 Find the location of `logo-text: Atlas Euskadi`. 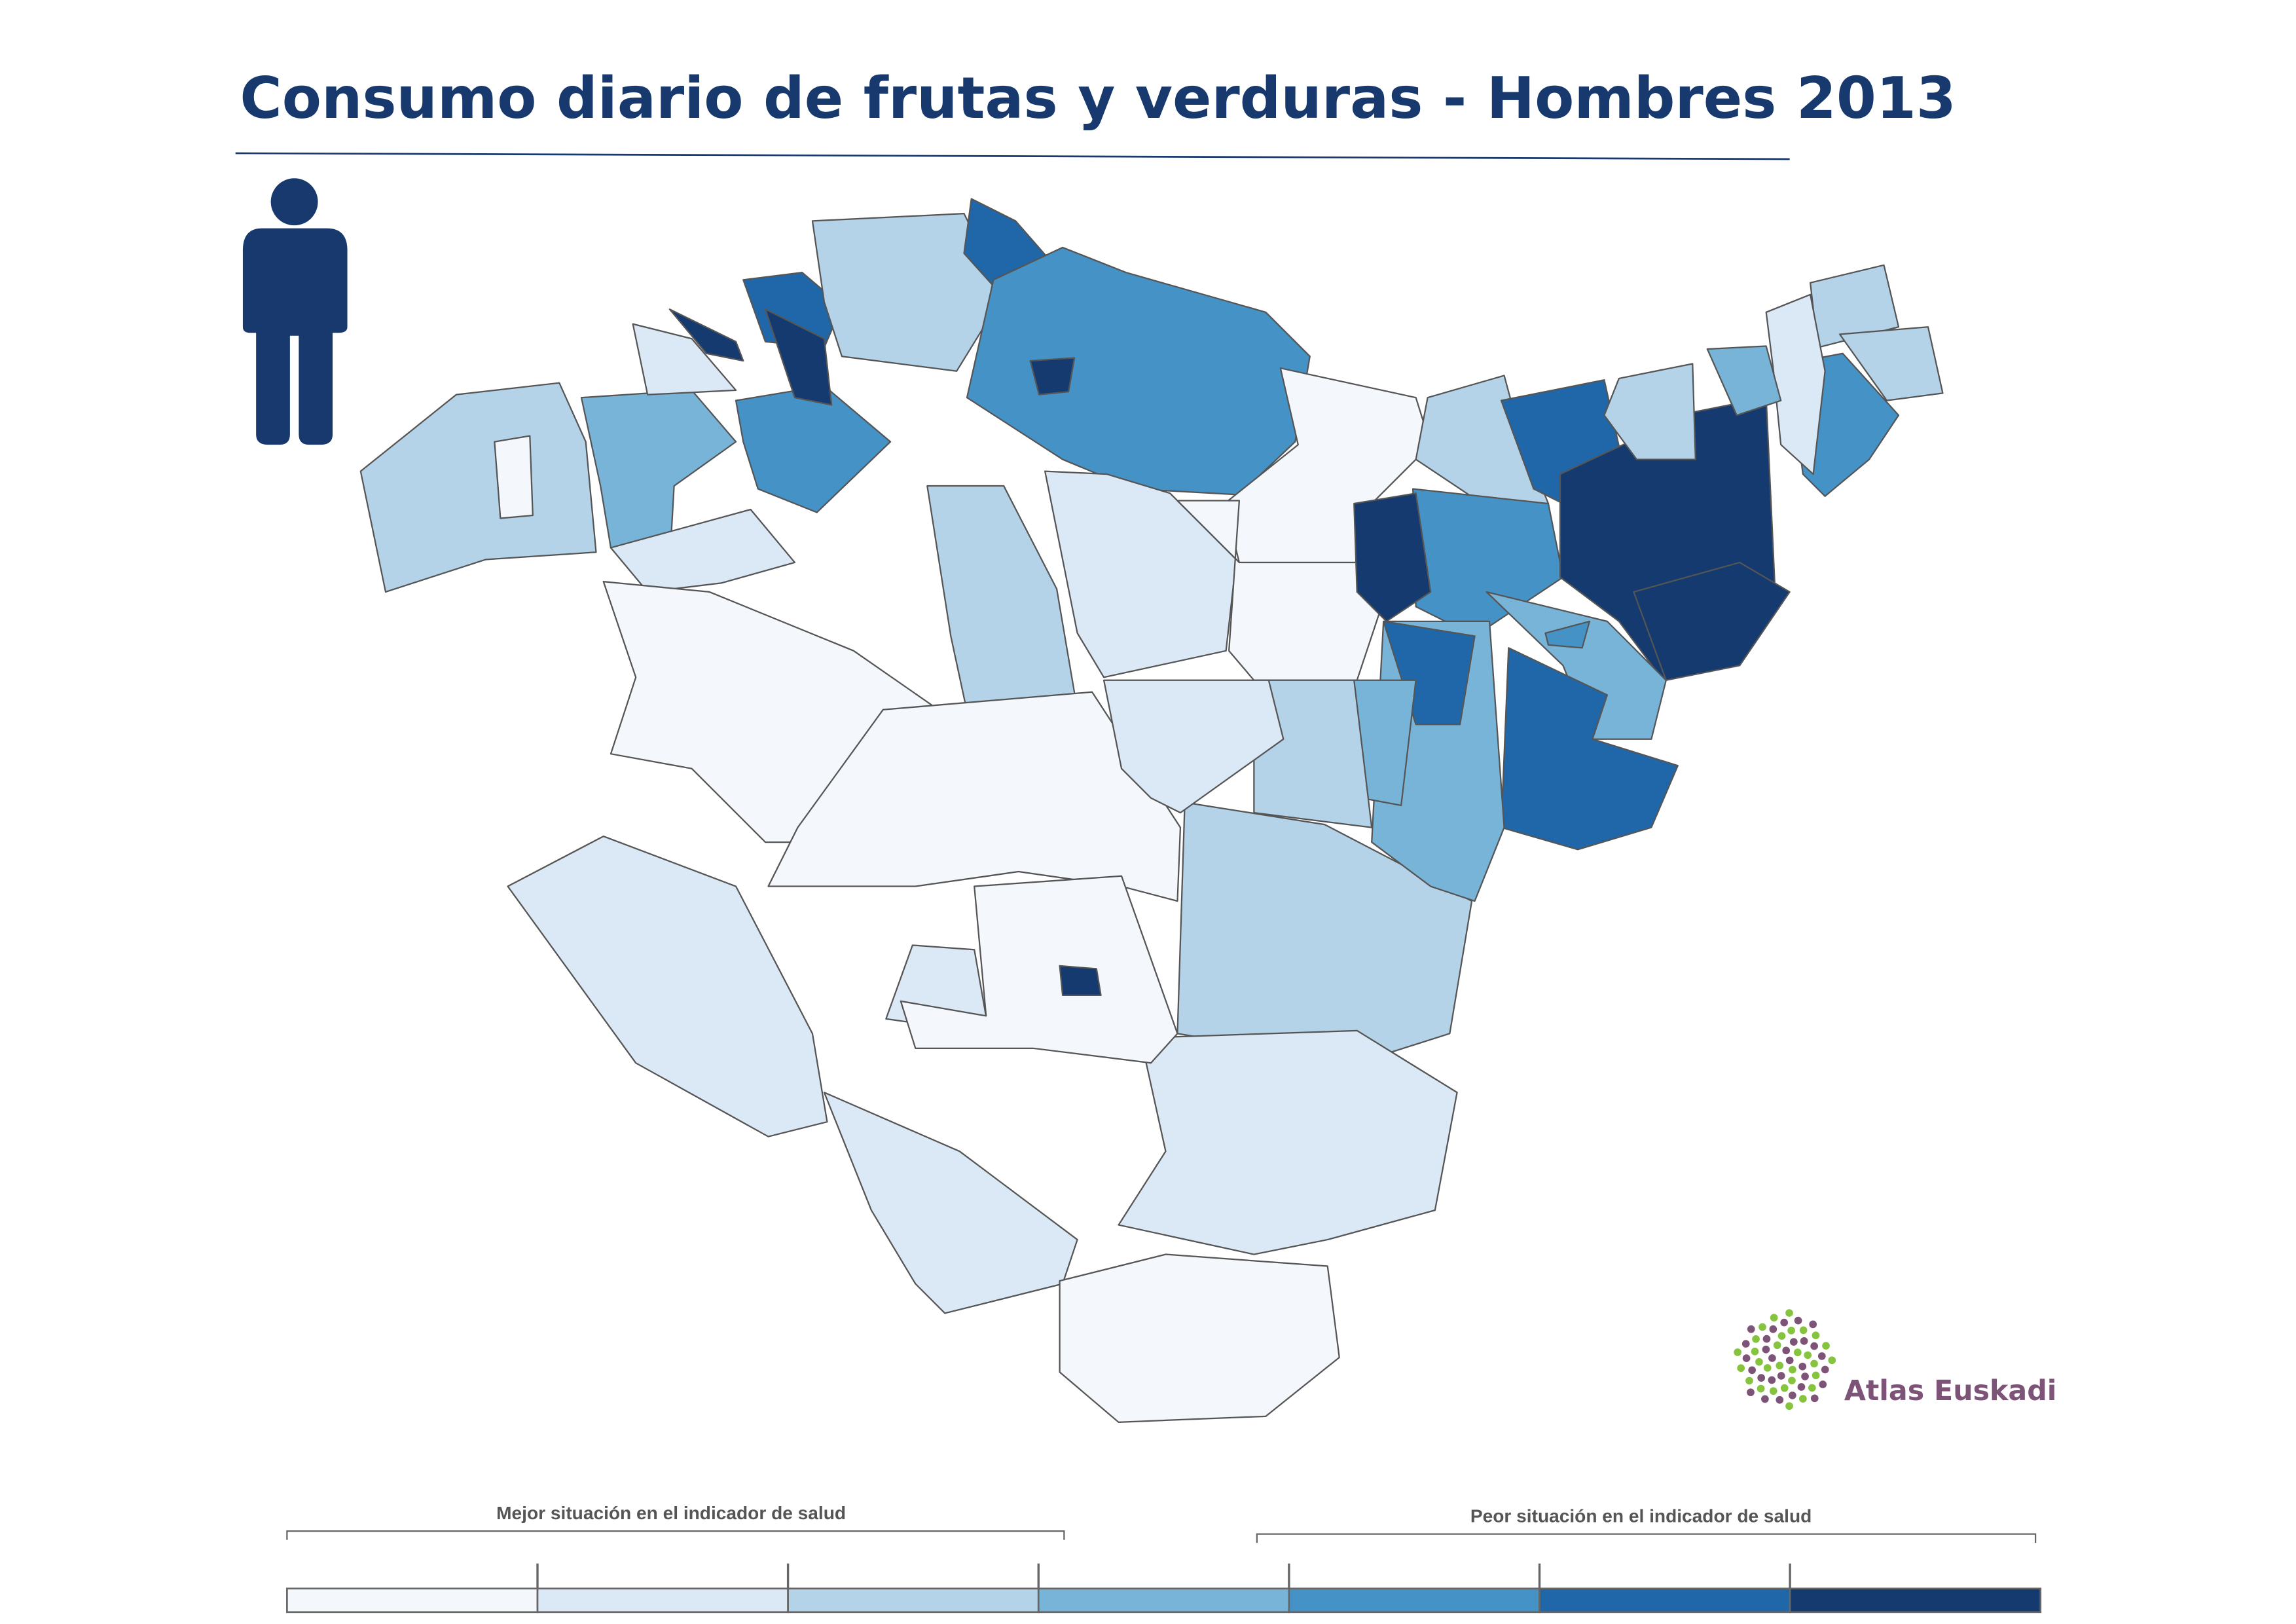

logo-text: Atlas Euskadi is located at coordinates (1950, 1391).